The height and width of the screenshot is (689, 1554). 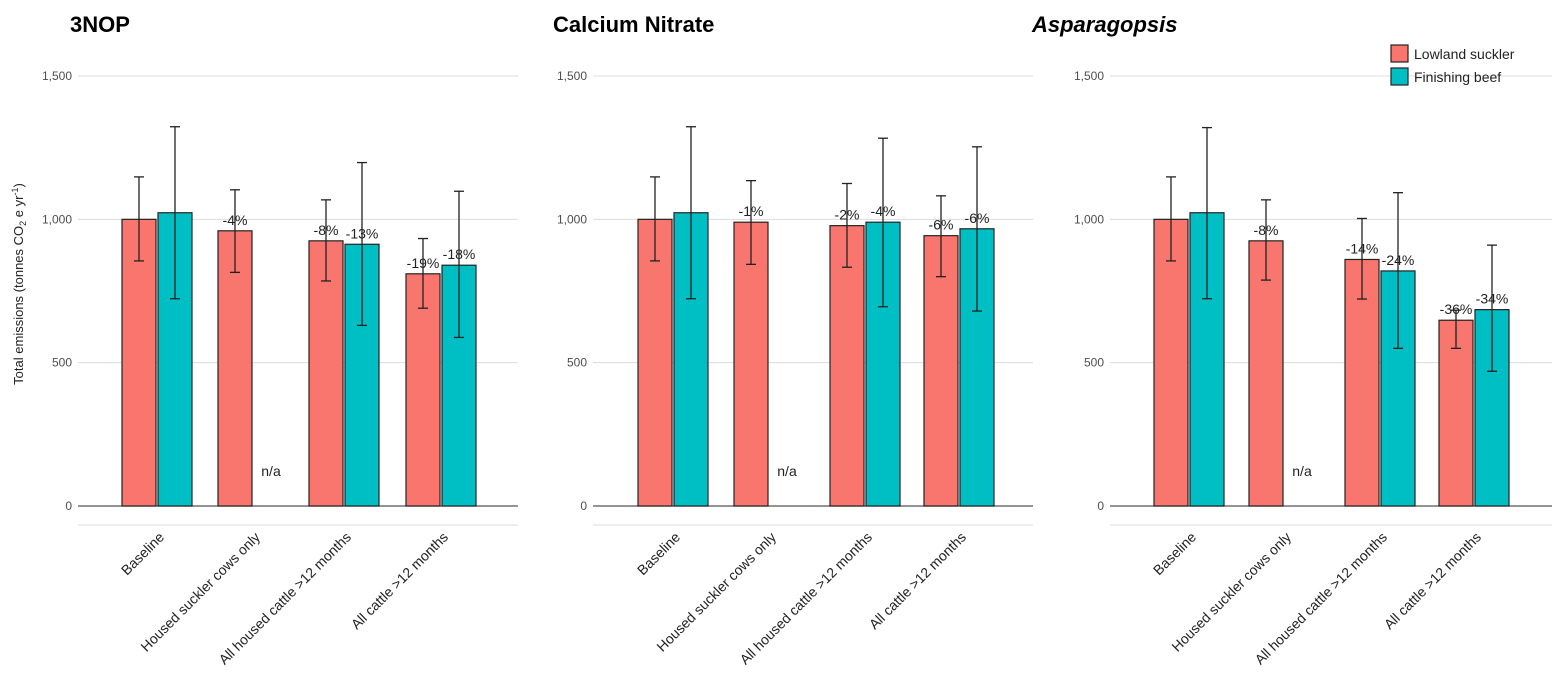 I want to click on panel-title: Calcium Nitrate, so click(x=633, y=24).